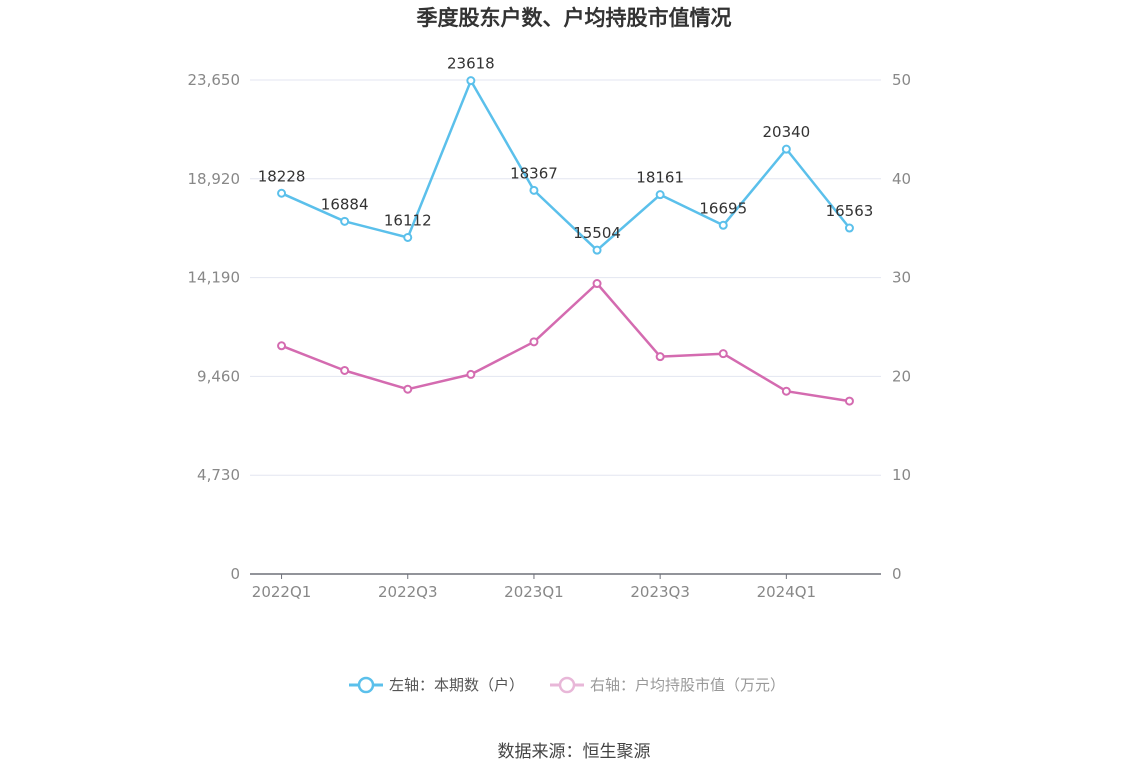 The image size is (1148, 776). I want to click on legend-label-households: 左轴：本期数（户）, so click(456, 685).